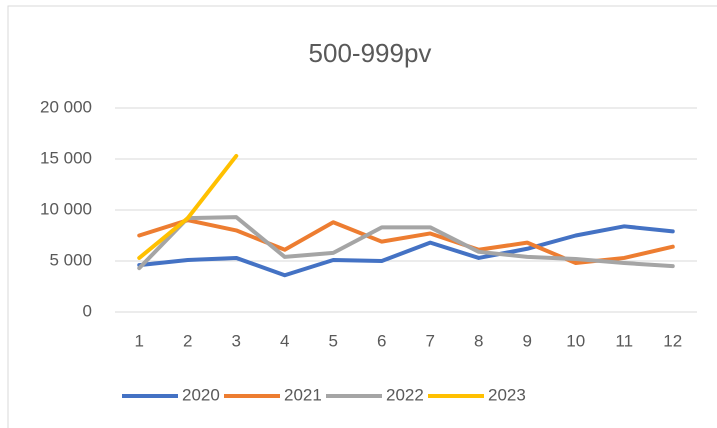 The width and height of the screenshot is (717, 428). Describe the element at coordinates (405, 394) in the screenshot. I see `legend-label: 2022` at that location.